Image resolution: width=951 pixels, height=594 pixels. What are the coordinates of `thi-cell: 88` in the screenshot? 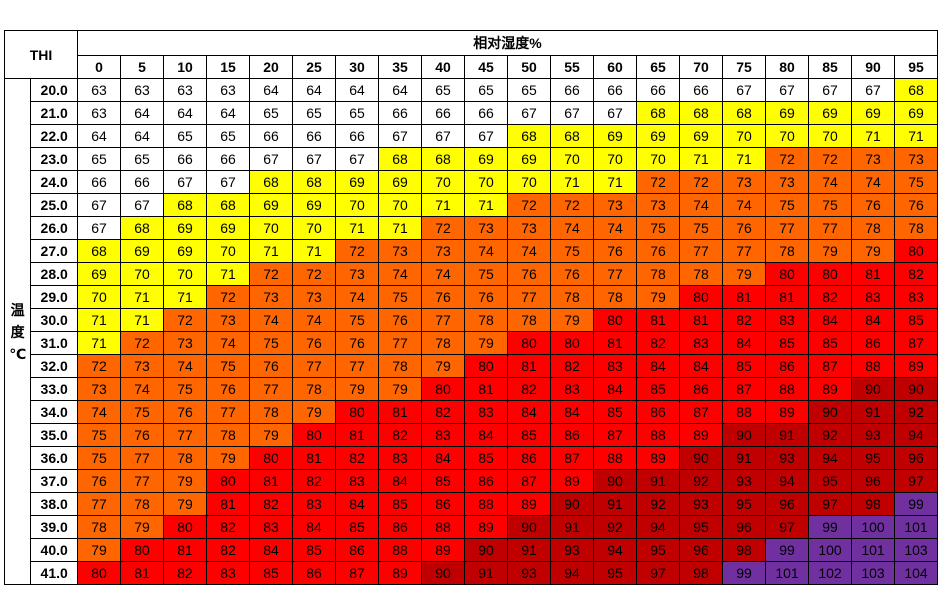 It's located at (400, 550).